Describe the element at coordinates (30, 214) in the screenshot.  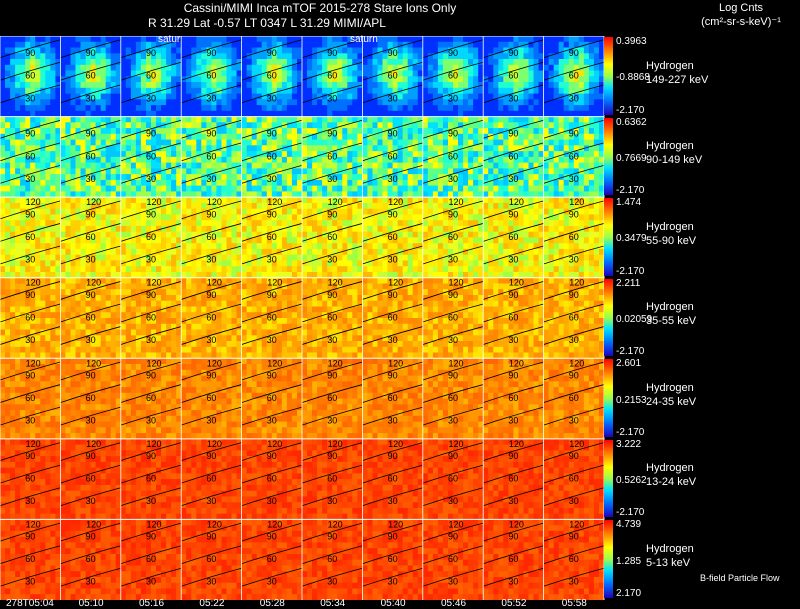
I see `contour-label: 90` at that location.